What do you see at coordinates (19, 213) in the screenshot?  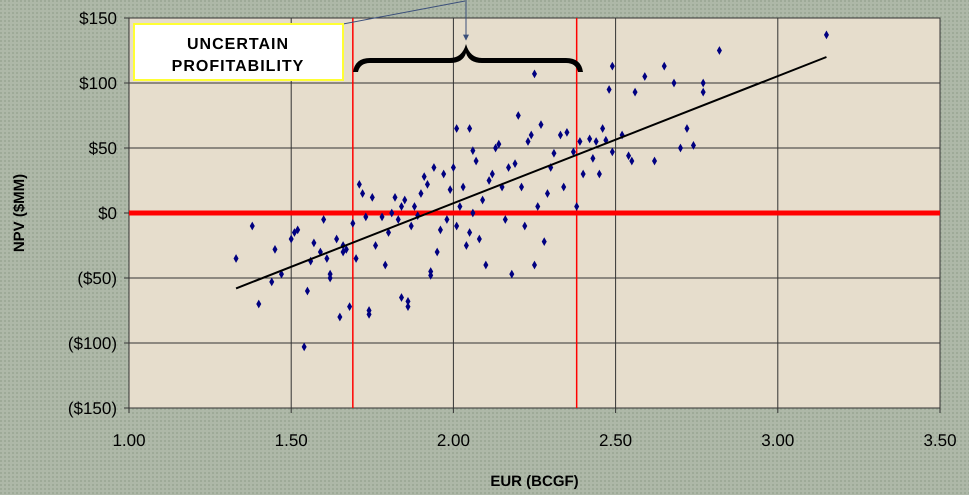 I see `y-axis-title: NPV ($MM)` at bounding box center [19, 213].